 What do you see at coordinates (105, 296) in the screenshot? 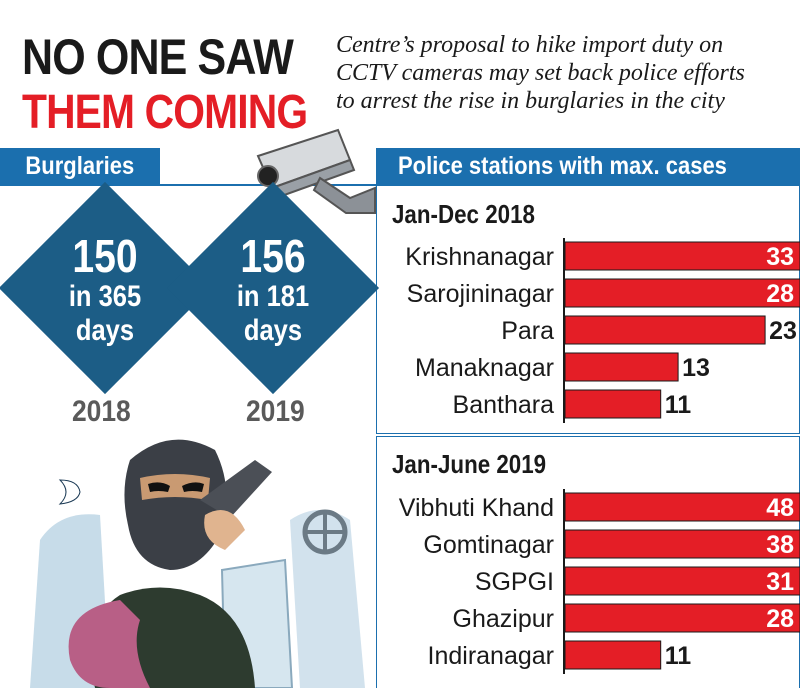
I see `burglaries-2018-period-line-1: in 365` at bounding box center [105, 296].